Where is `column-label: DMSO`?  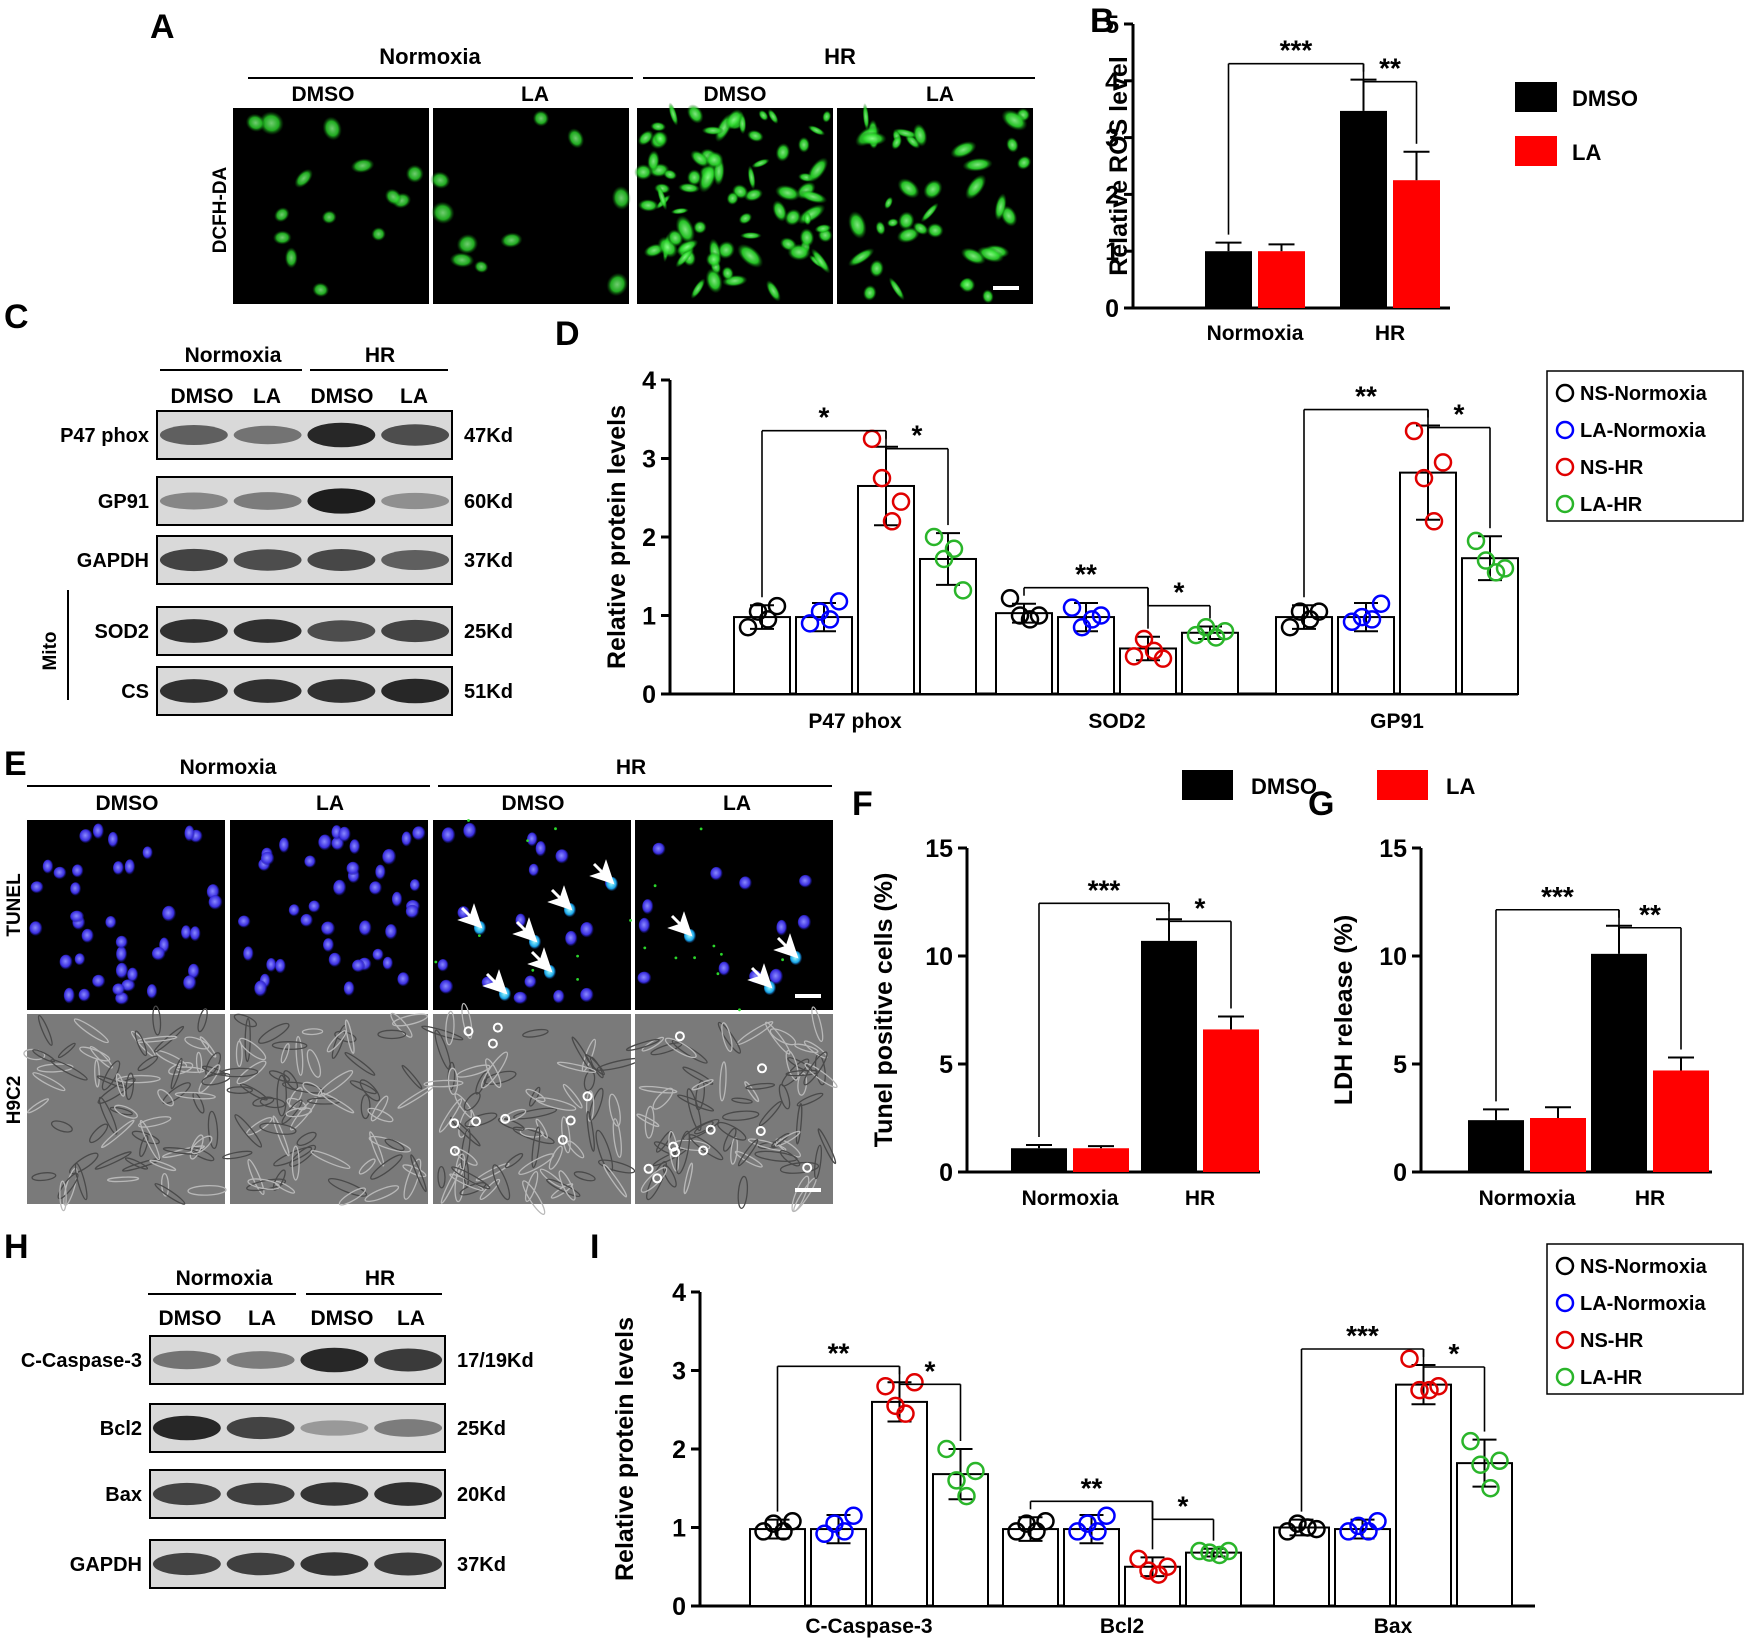 column-label: DMSO is located at coordinates (533, 803).